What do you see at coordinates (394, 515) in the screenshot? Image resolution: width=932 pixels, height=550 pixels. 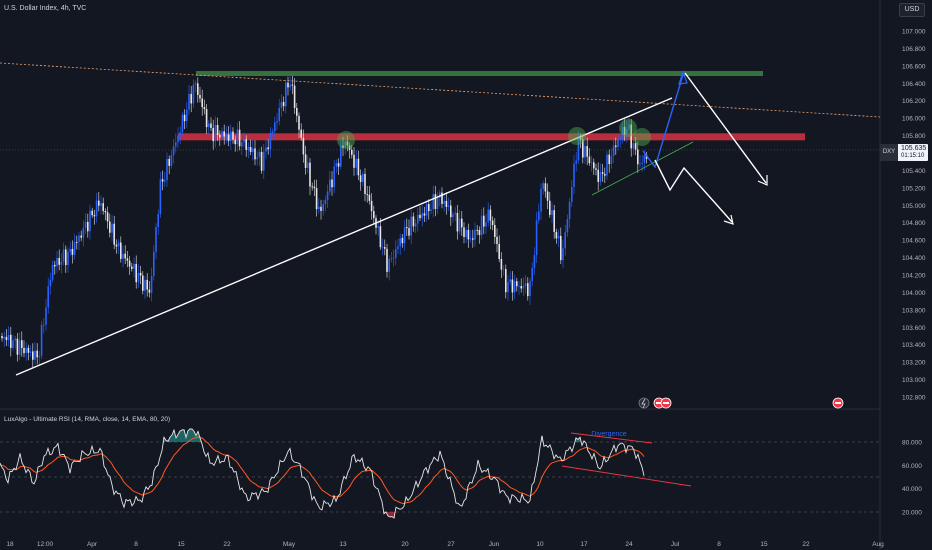 I see `oversold-fill` at bounding box center [394, 515].